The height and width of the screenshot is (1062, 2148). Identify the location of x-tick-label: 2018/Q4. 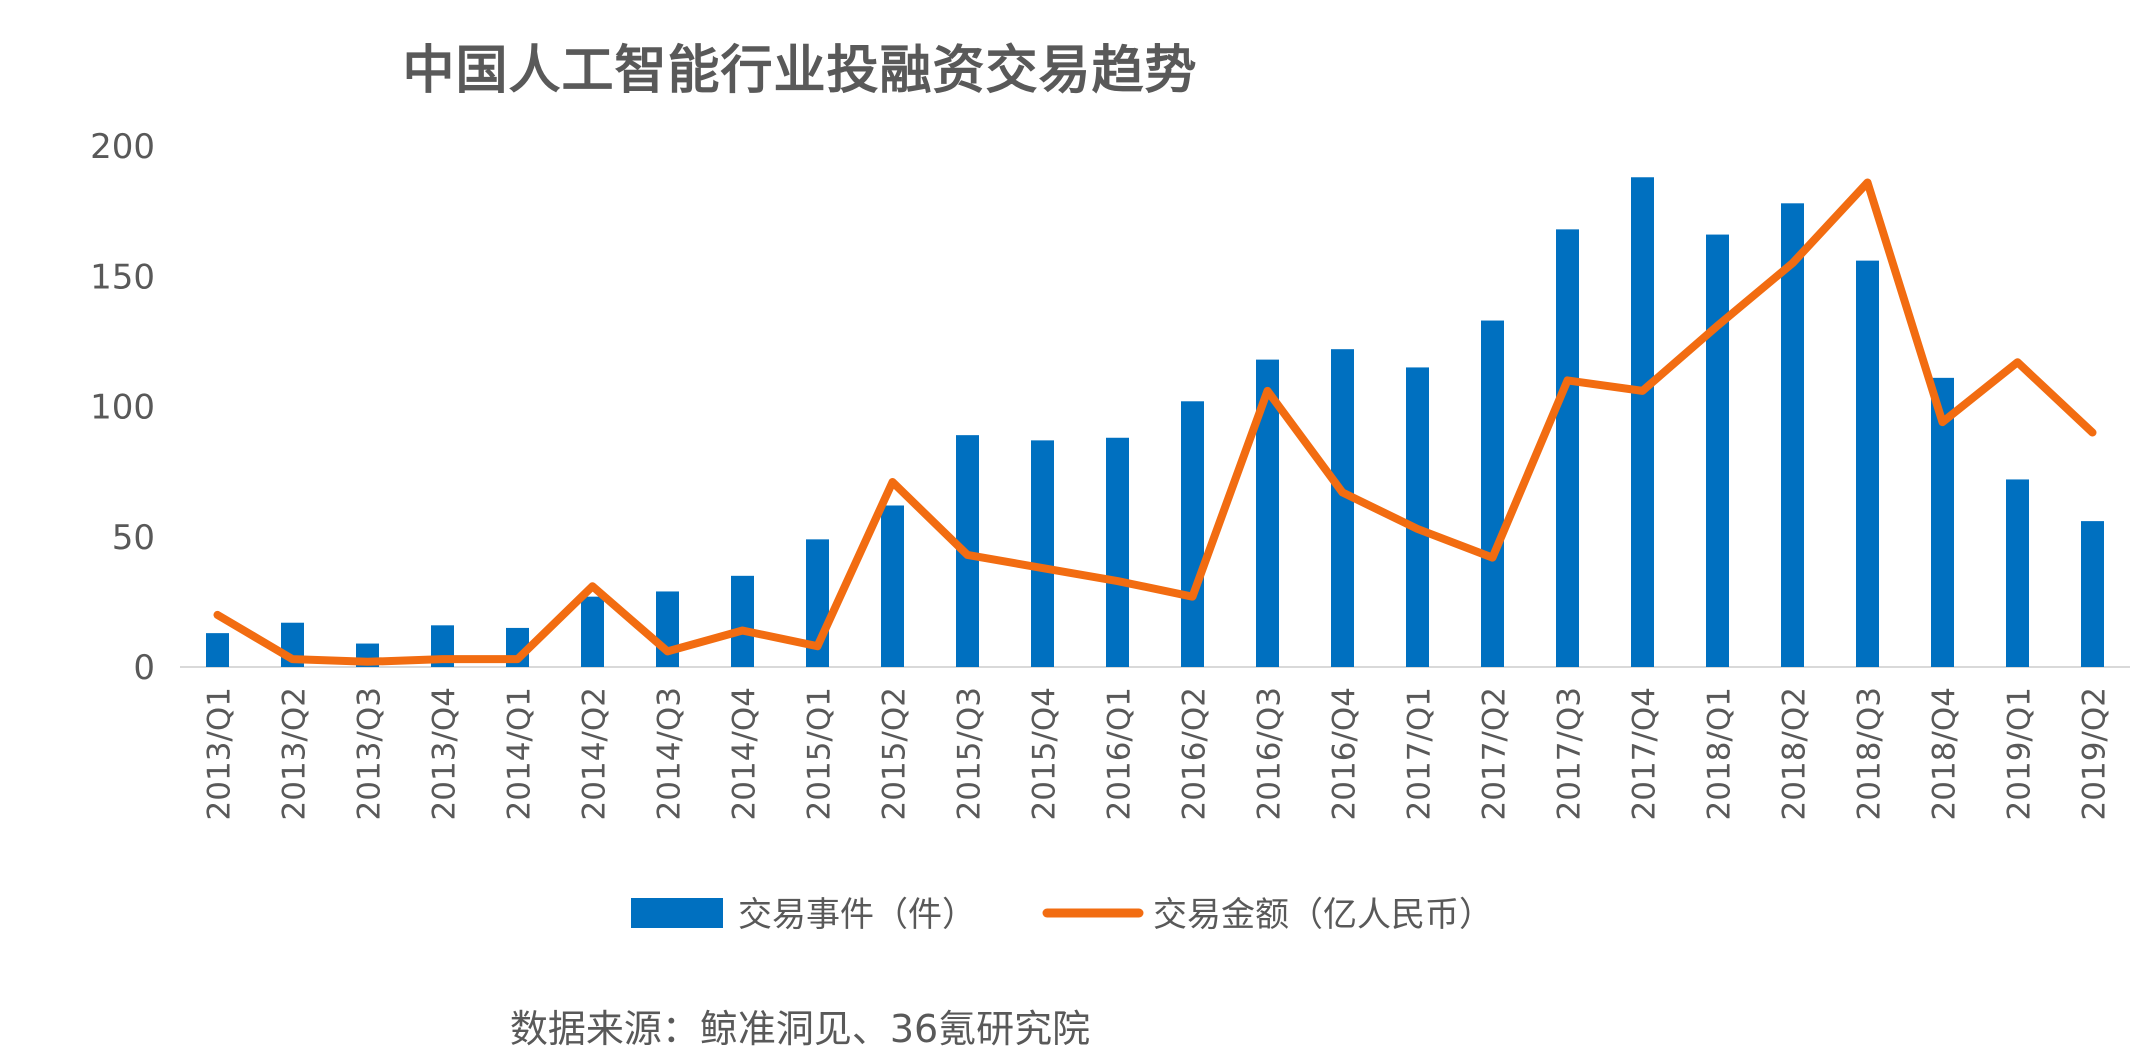
(1945, 753).